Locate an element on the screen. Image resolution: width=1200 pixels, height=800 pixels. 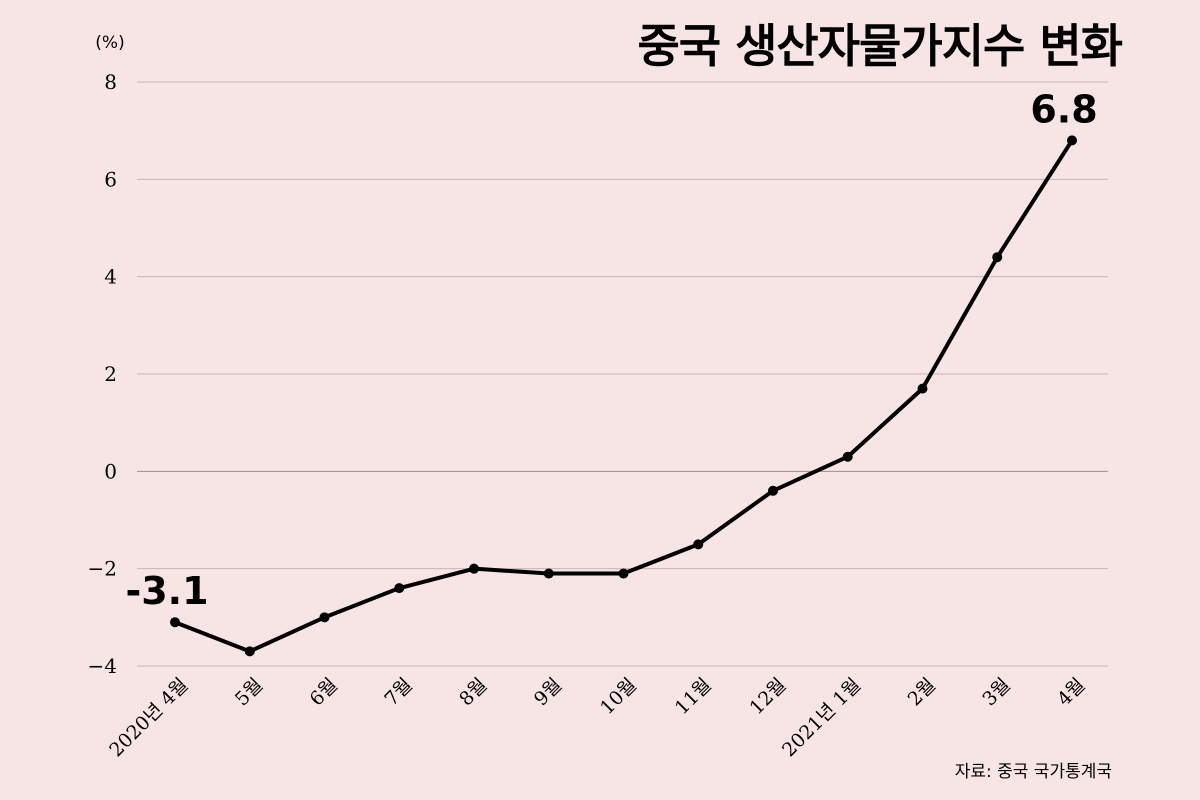
x-tick-label: 2020년 4월 is located at coordinates (148, 717).